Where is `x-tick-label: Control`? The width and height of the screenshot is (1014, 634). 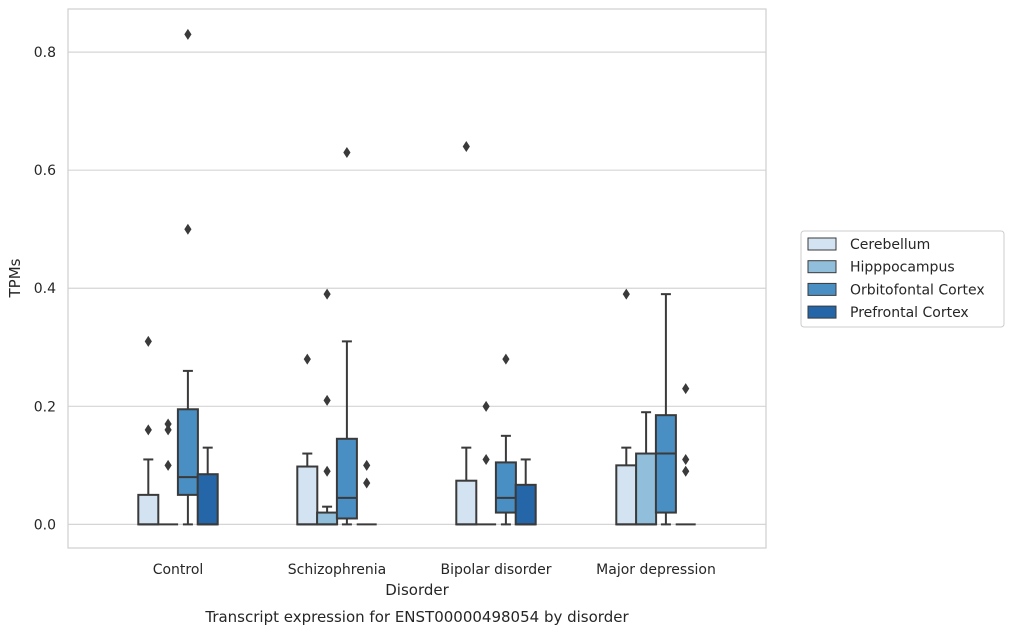 x-tick-label: Control is located at coordinates (178, 570).